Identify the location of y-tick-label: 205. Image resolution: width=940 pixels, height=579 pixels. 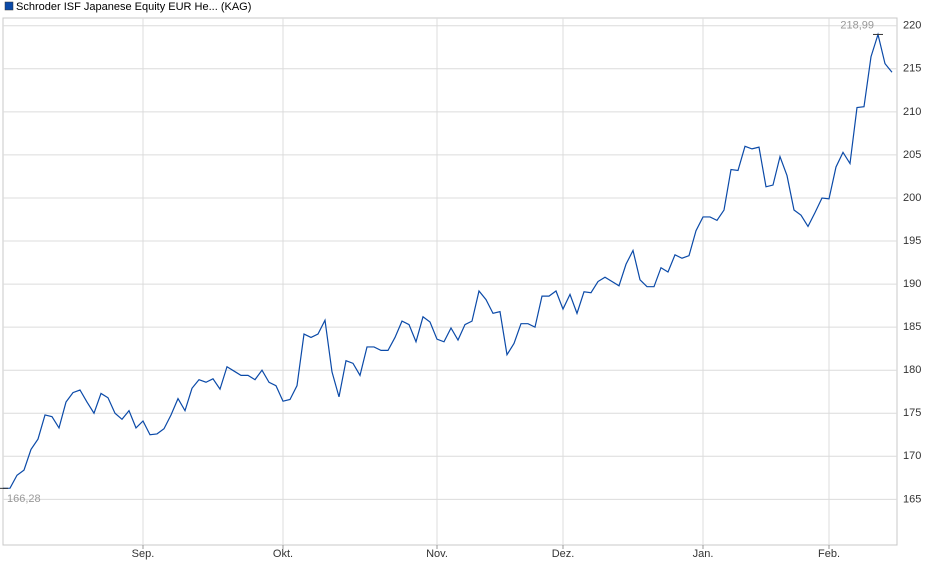
(912, 155).